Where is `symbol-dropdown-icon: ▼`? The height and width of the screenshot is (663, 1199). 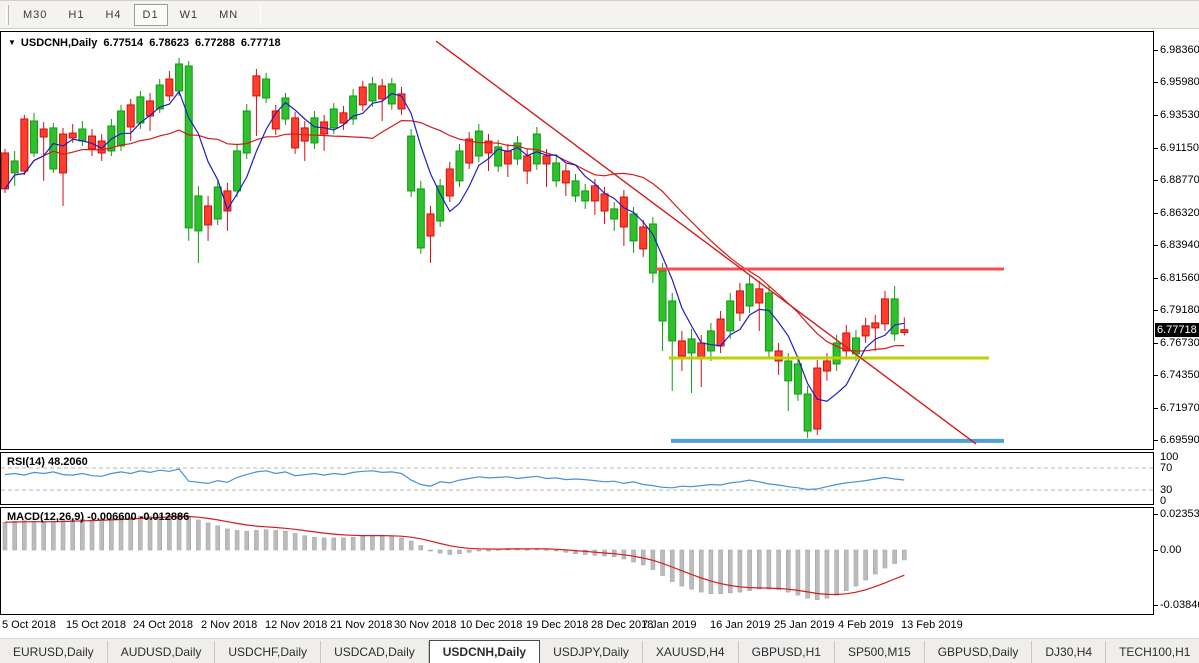 symbol-dropdown-icon: ▼ is located at coordinates (12, 42).